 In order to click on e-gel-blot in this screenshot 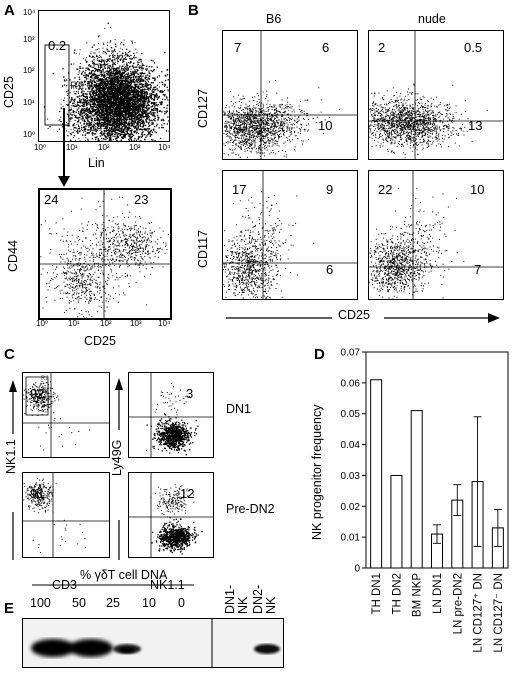, I will do `click(153, 643)`.